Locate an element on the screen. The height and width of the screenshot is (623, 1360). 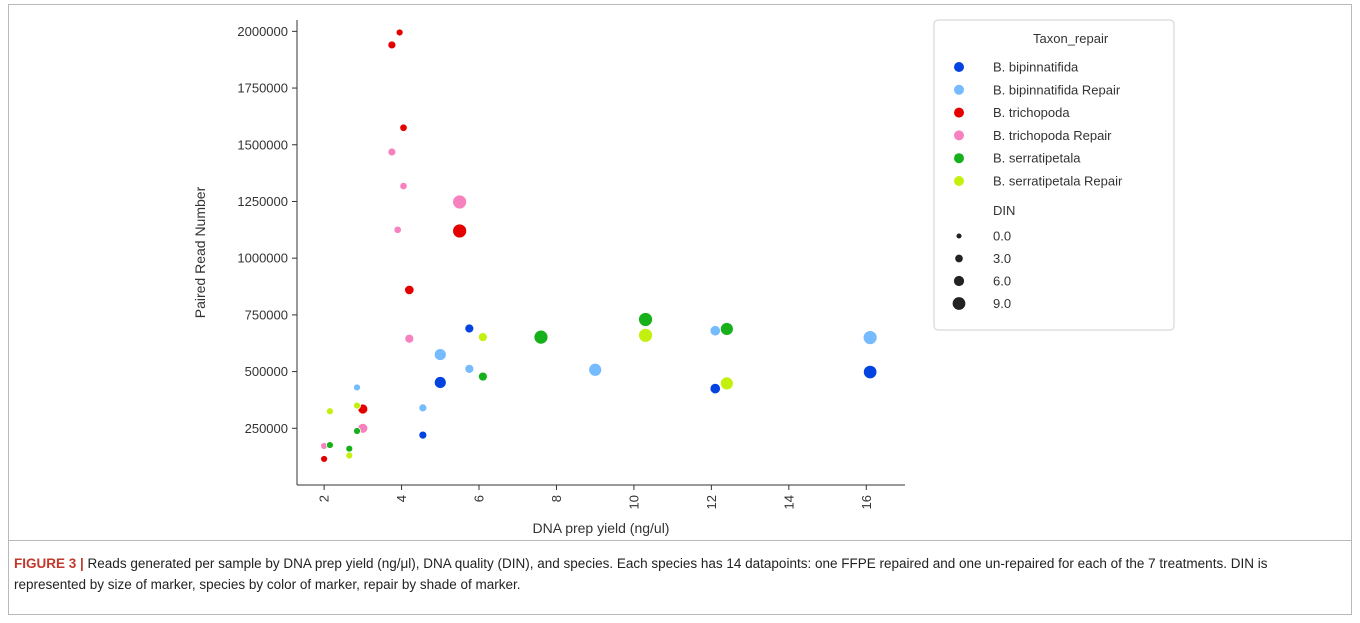
figure-label: FIGURE 3 is located at coordinates (45, 563).